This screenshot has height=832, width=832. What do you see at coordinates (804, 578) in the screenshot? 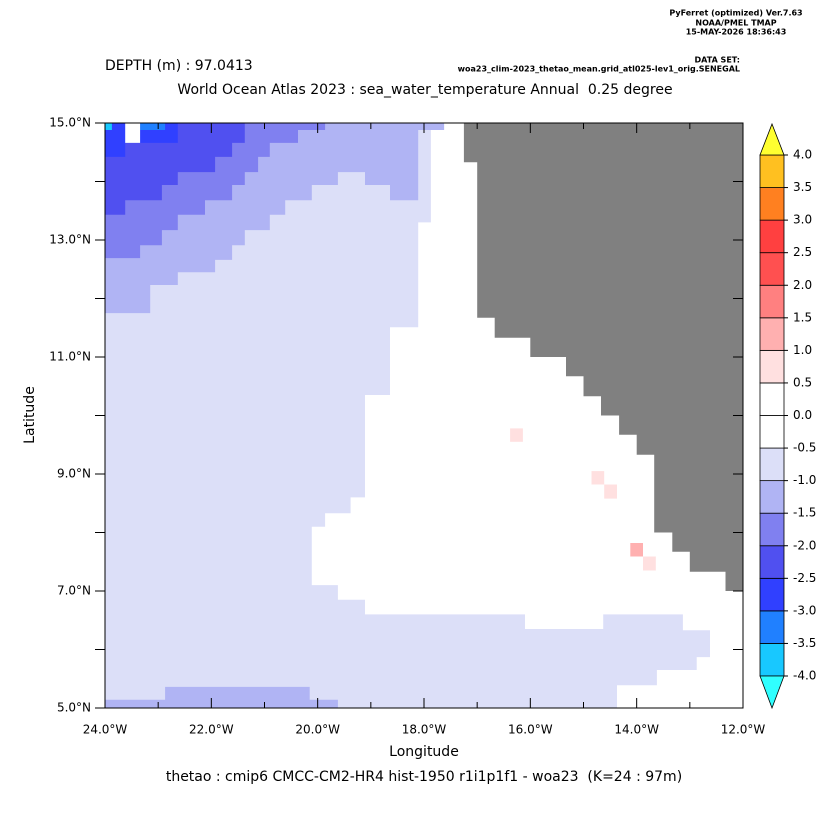
I see `colorbar-label: -2.5` at bounding box center [804, 578].